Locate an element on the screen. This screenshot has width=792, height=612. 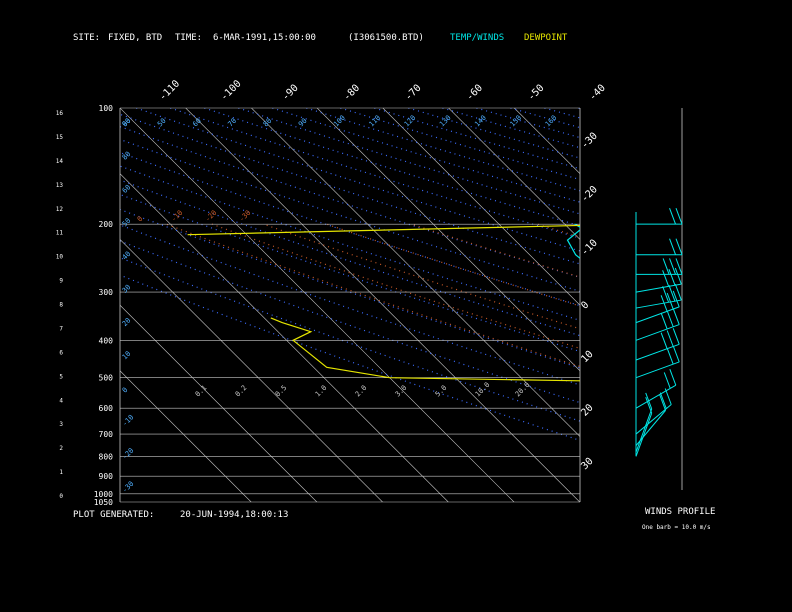
height-km-label: 2 is located at coordinates (61, 448).